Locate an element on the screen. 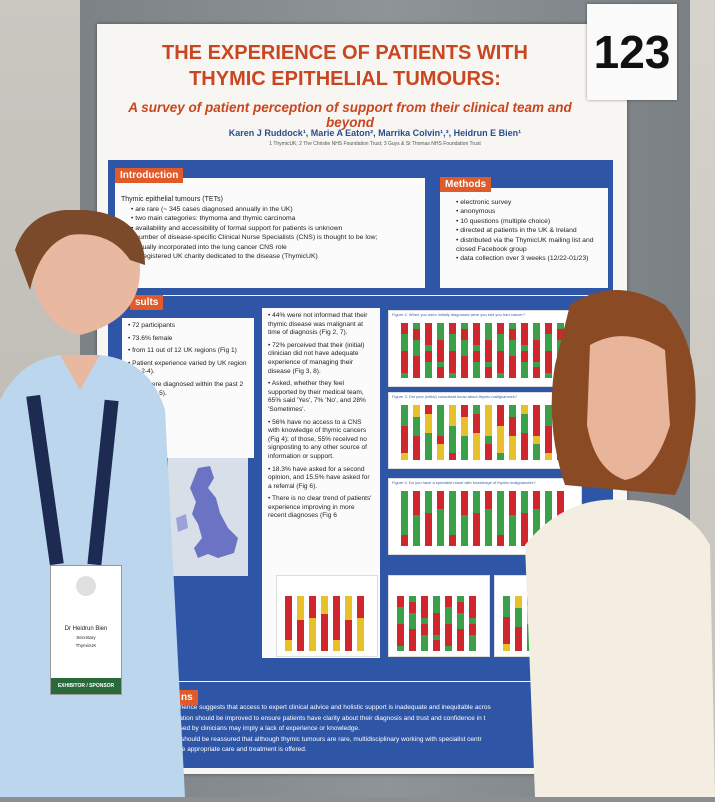 Image resolution: width=715 pixels, height=802 pixels. figure-7-chart is located at coordinates (439, 616).